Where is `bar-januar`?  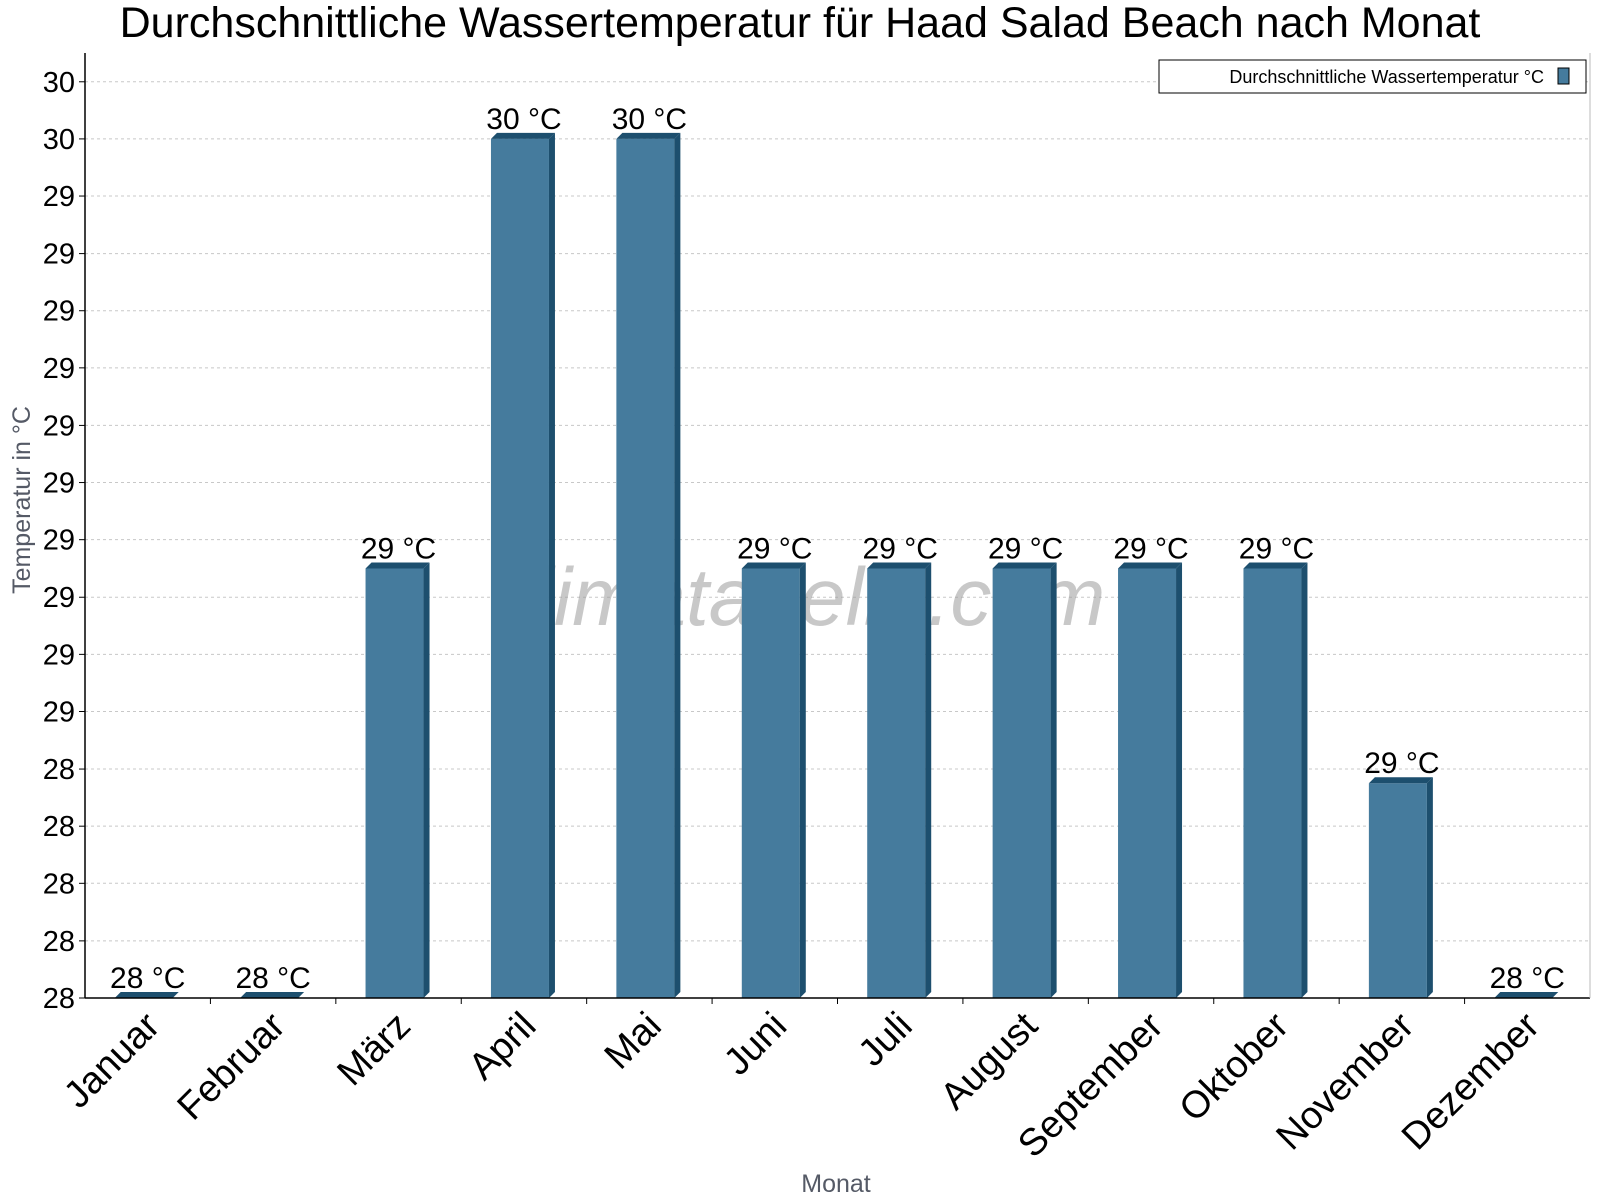 bar-januar is located at coordinates (146, 995).